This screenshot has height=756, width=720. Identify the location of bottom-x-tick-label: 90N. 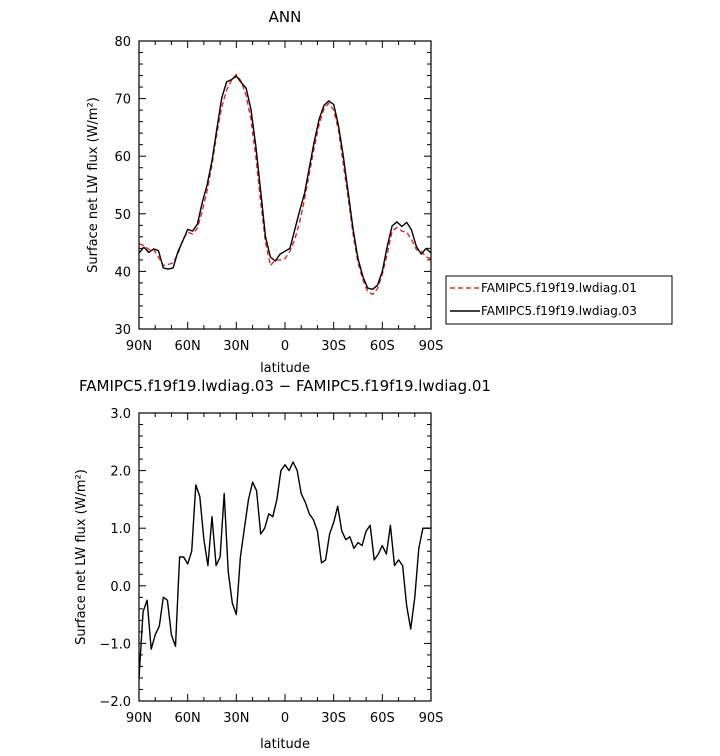
(139, 718).